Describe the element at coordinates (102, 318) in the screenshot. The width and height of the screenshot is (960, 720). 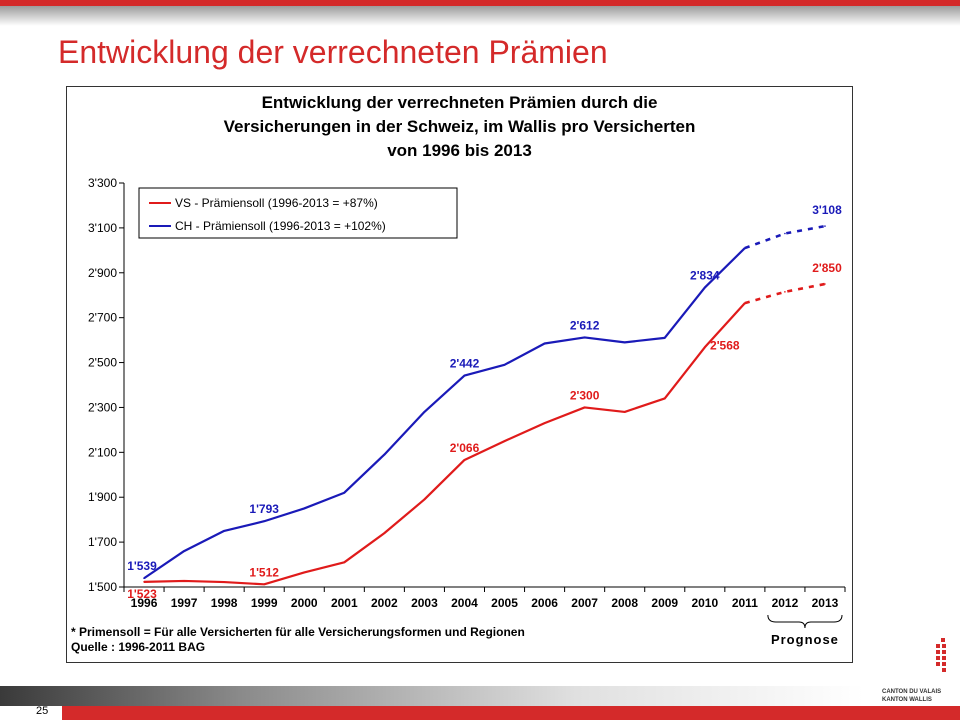
I see `y-tick-label: 2'700` at that location.